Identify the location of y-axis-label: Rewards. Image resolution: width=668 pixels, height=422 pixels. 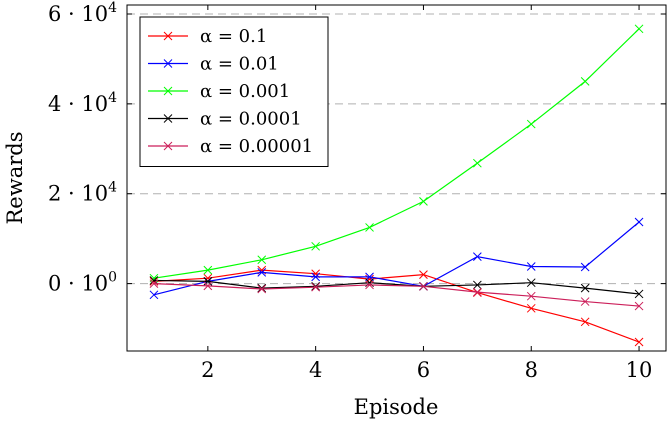
(15, 178).